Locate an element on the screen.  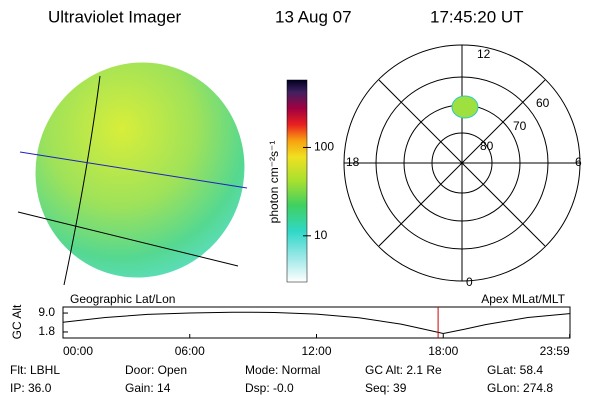
x-tick-label: 00:00 is located at coordinates (78, 351).